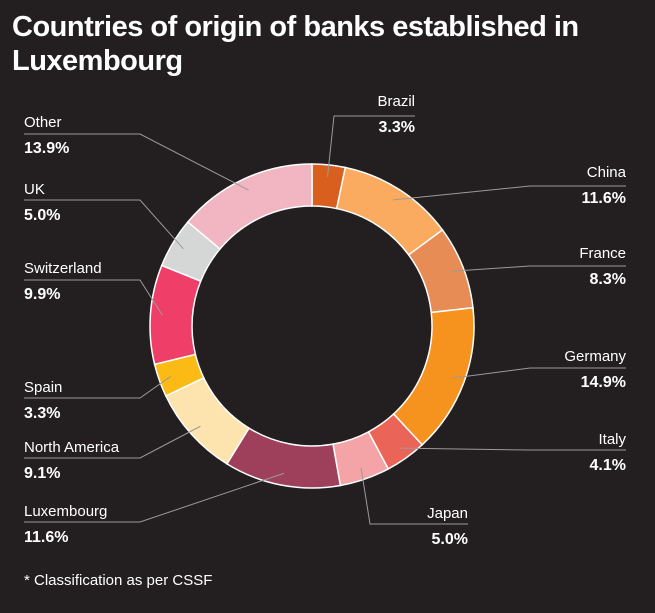 The image size is (655, 613). Describe the element at coordinates (512, 449) in the screenshot. I see `leader-italy` at that location.